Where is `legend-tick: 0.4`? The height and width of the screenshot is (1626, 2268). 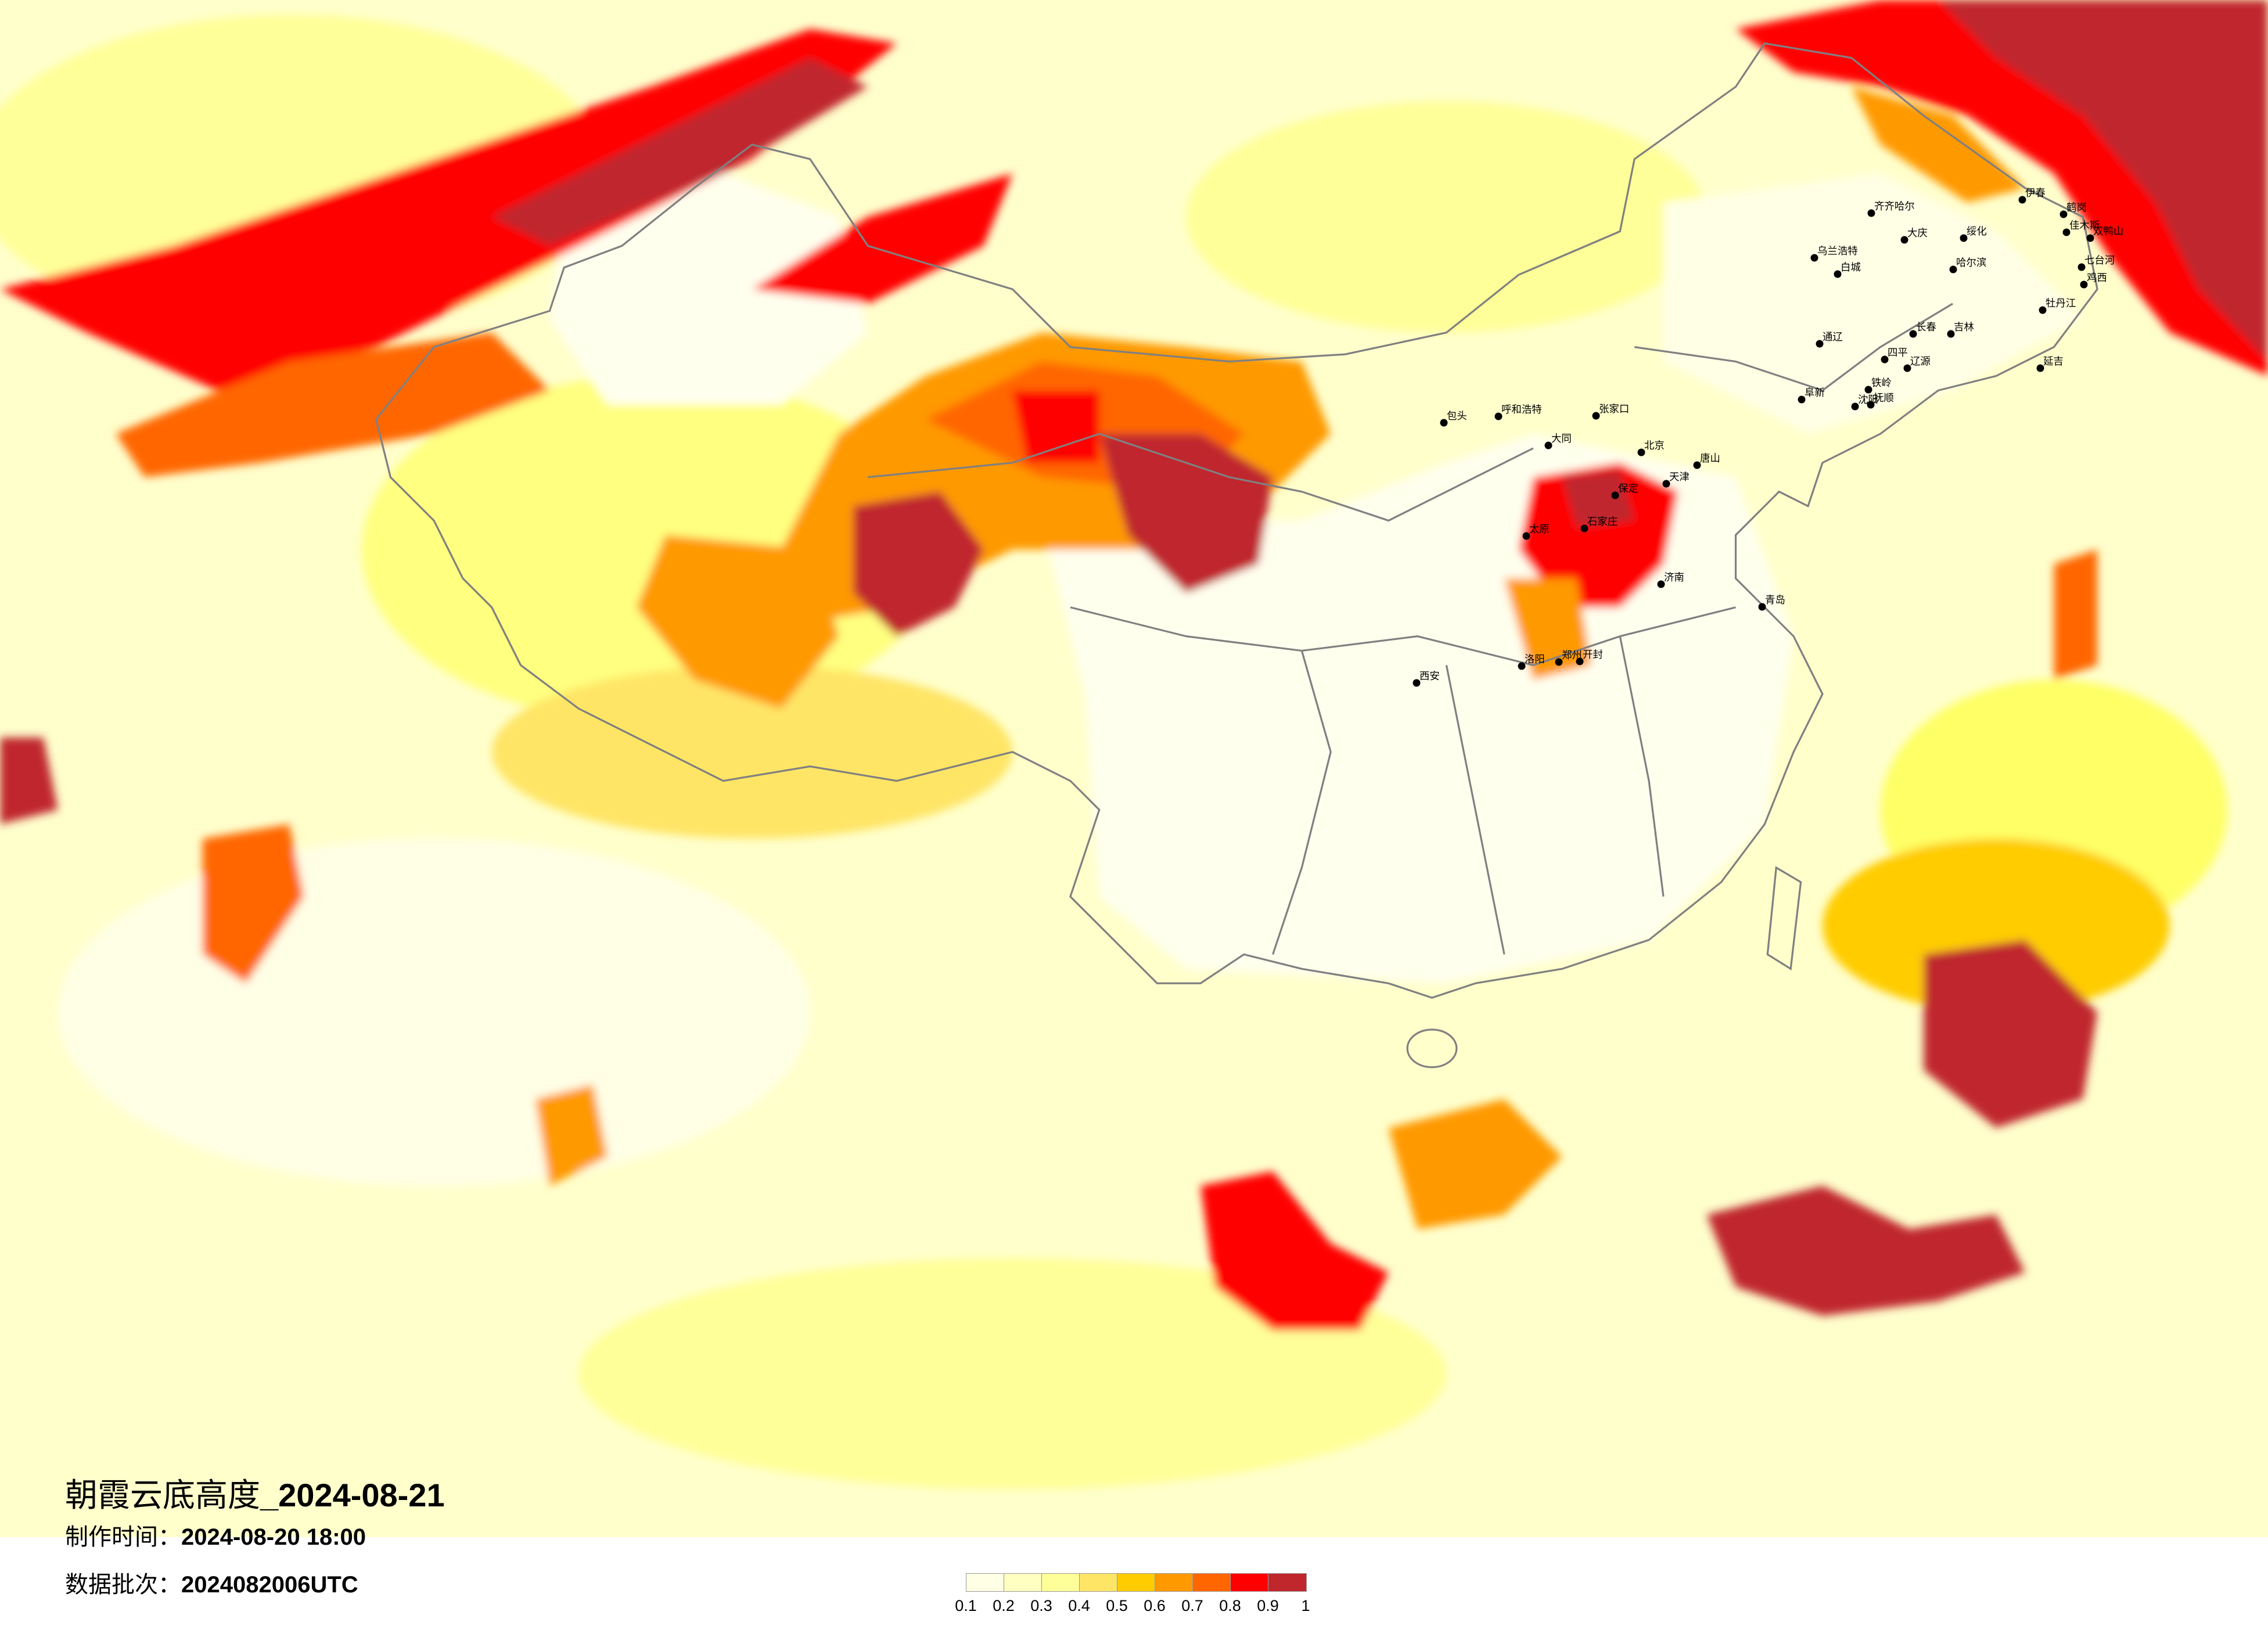 legend-tick: 0.4 is located at coordinates (1079, 1606).